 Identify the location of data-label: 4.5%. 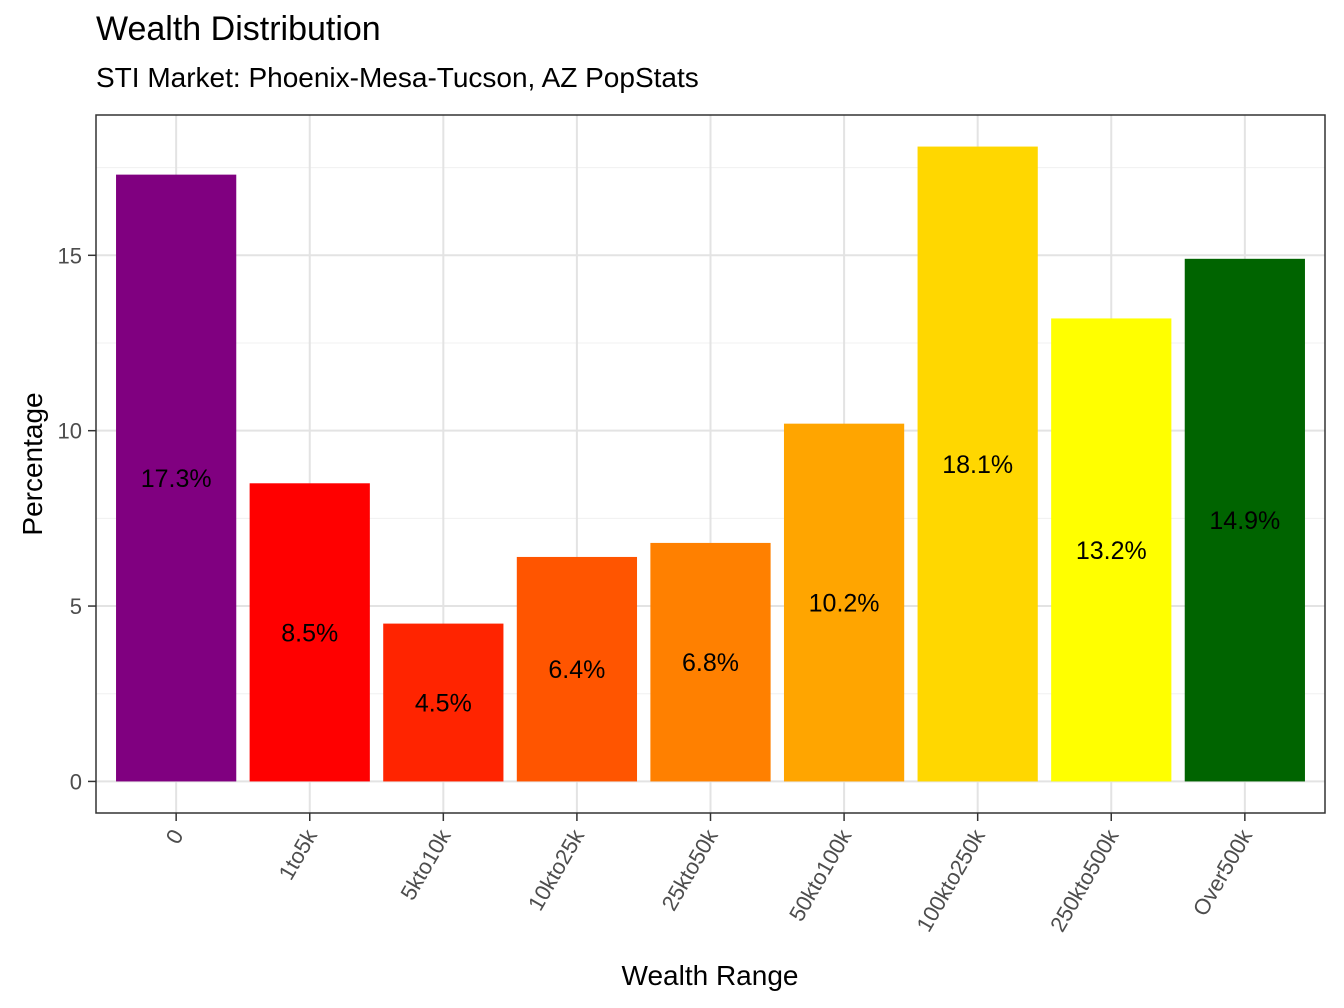
(443, 704).